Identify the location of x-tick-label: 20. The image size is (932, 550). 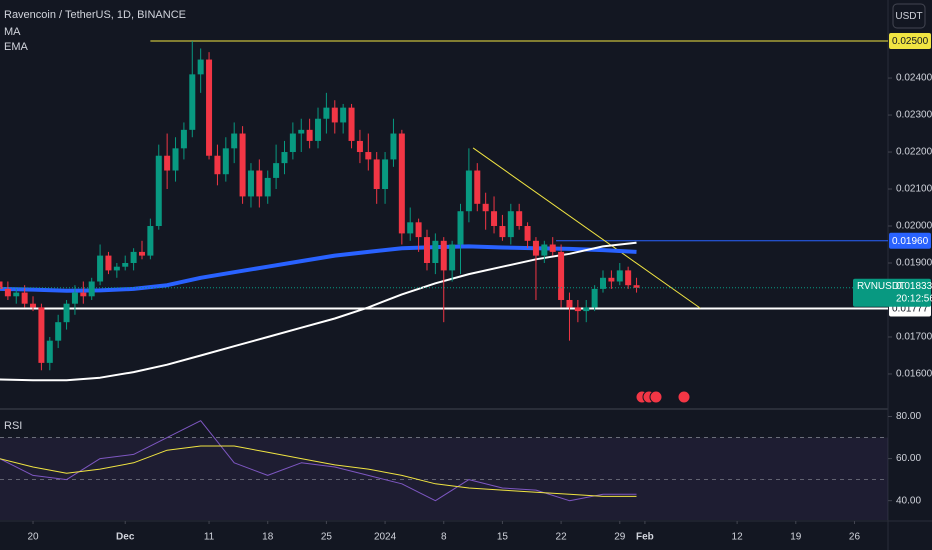
(33, 537).